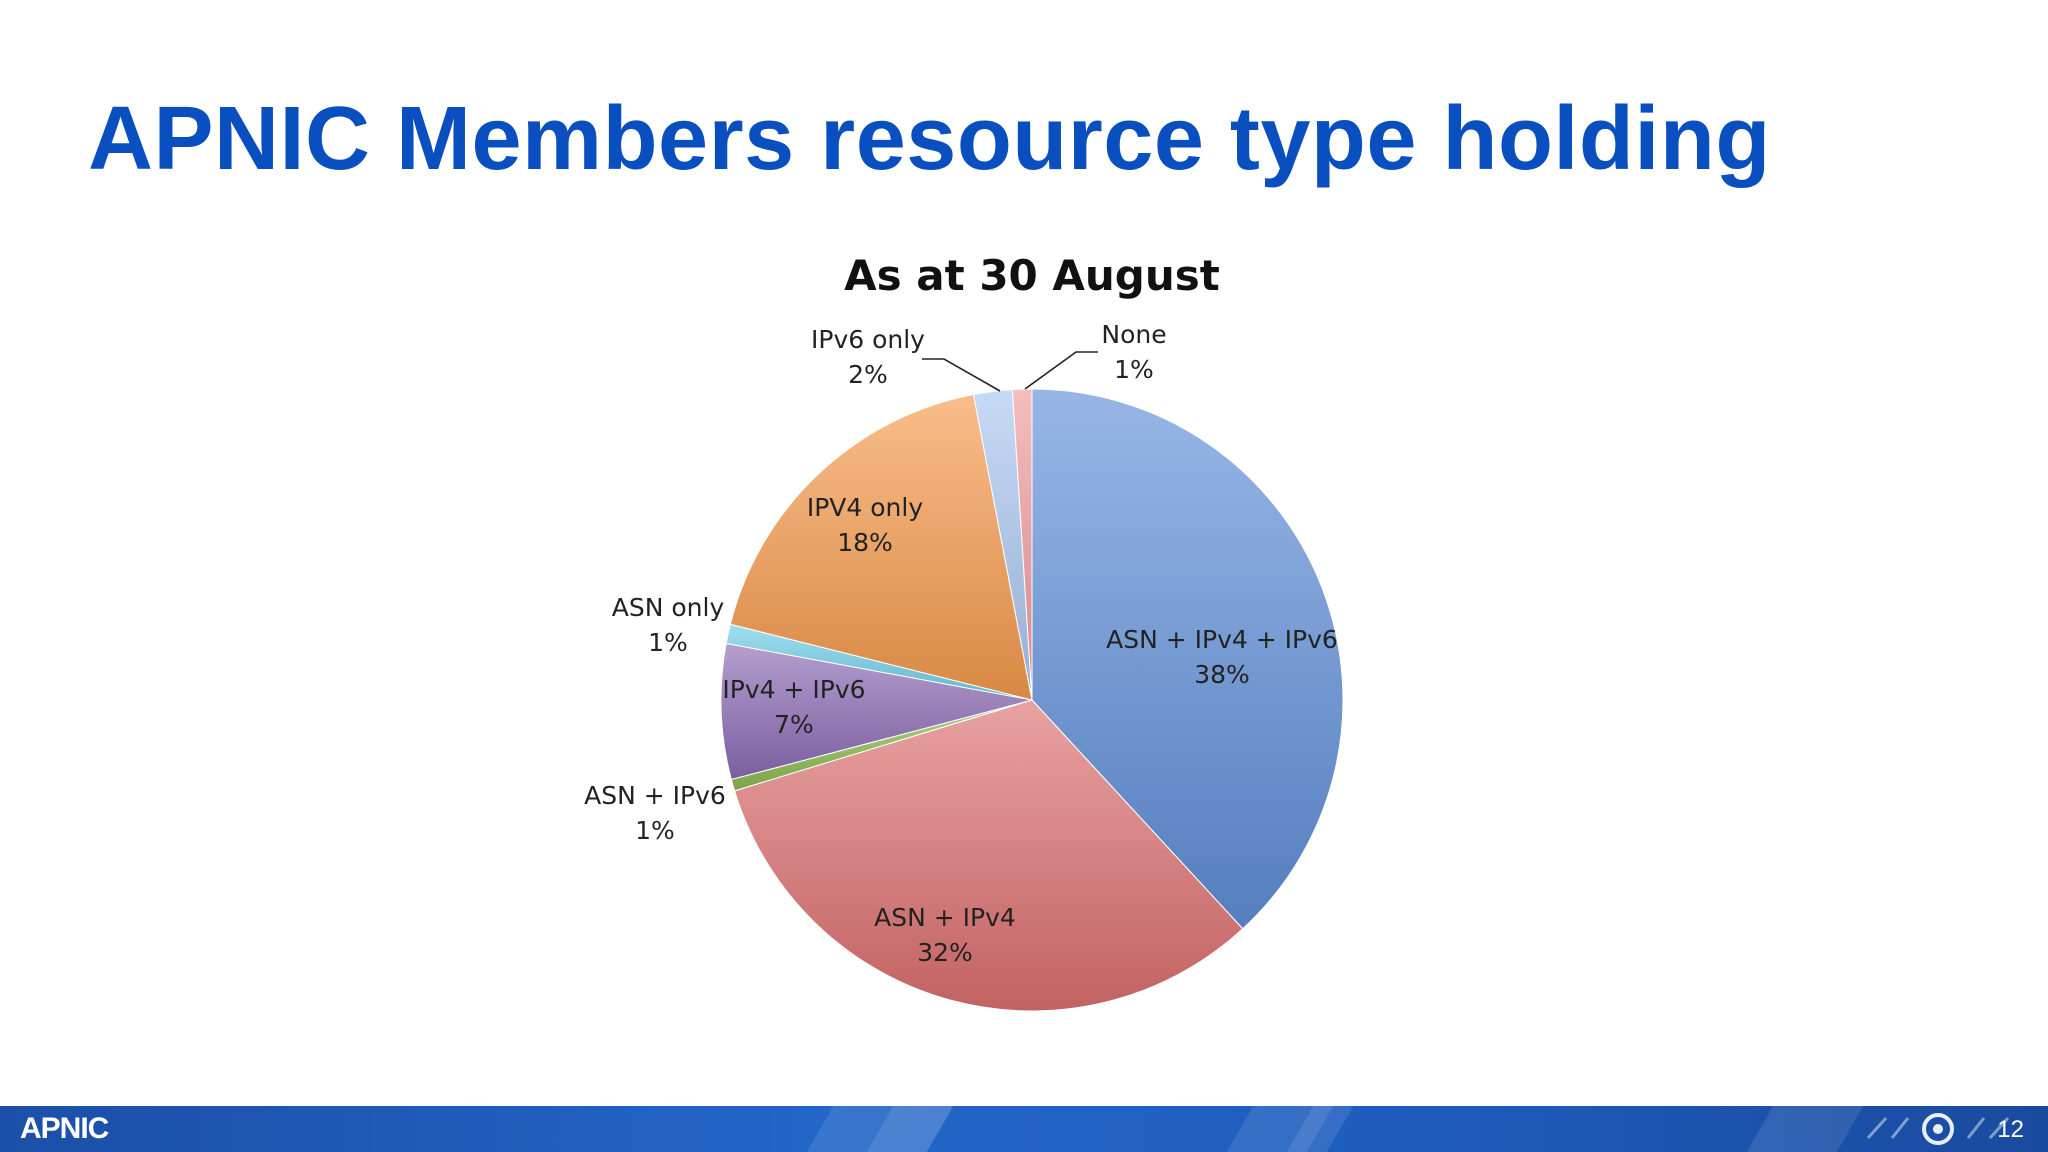 Image resolution: width=2048 pixels, height=1152 pixels. I want to click on pie-slice-asn-ipv4-ipv6, so click(1187, 659).